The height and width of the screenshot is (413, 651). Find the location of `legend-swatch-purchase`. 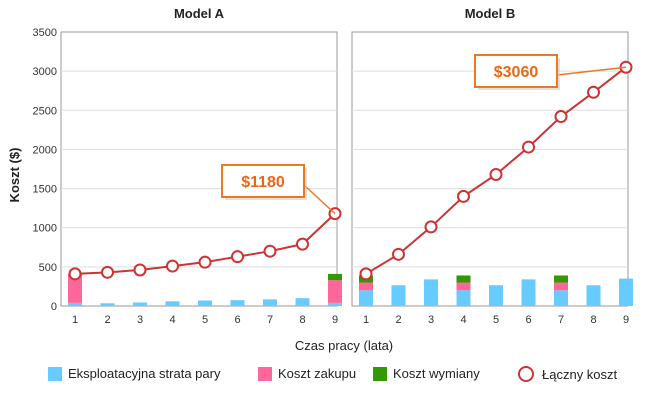

legend-swatch-purchase is located at coordinates (265, 373).